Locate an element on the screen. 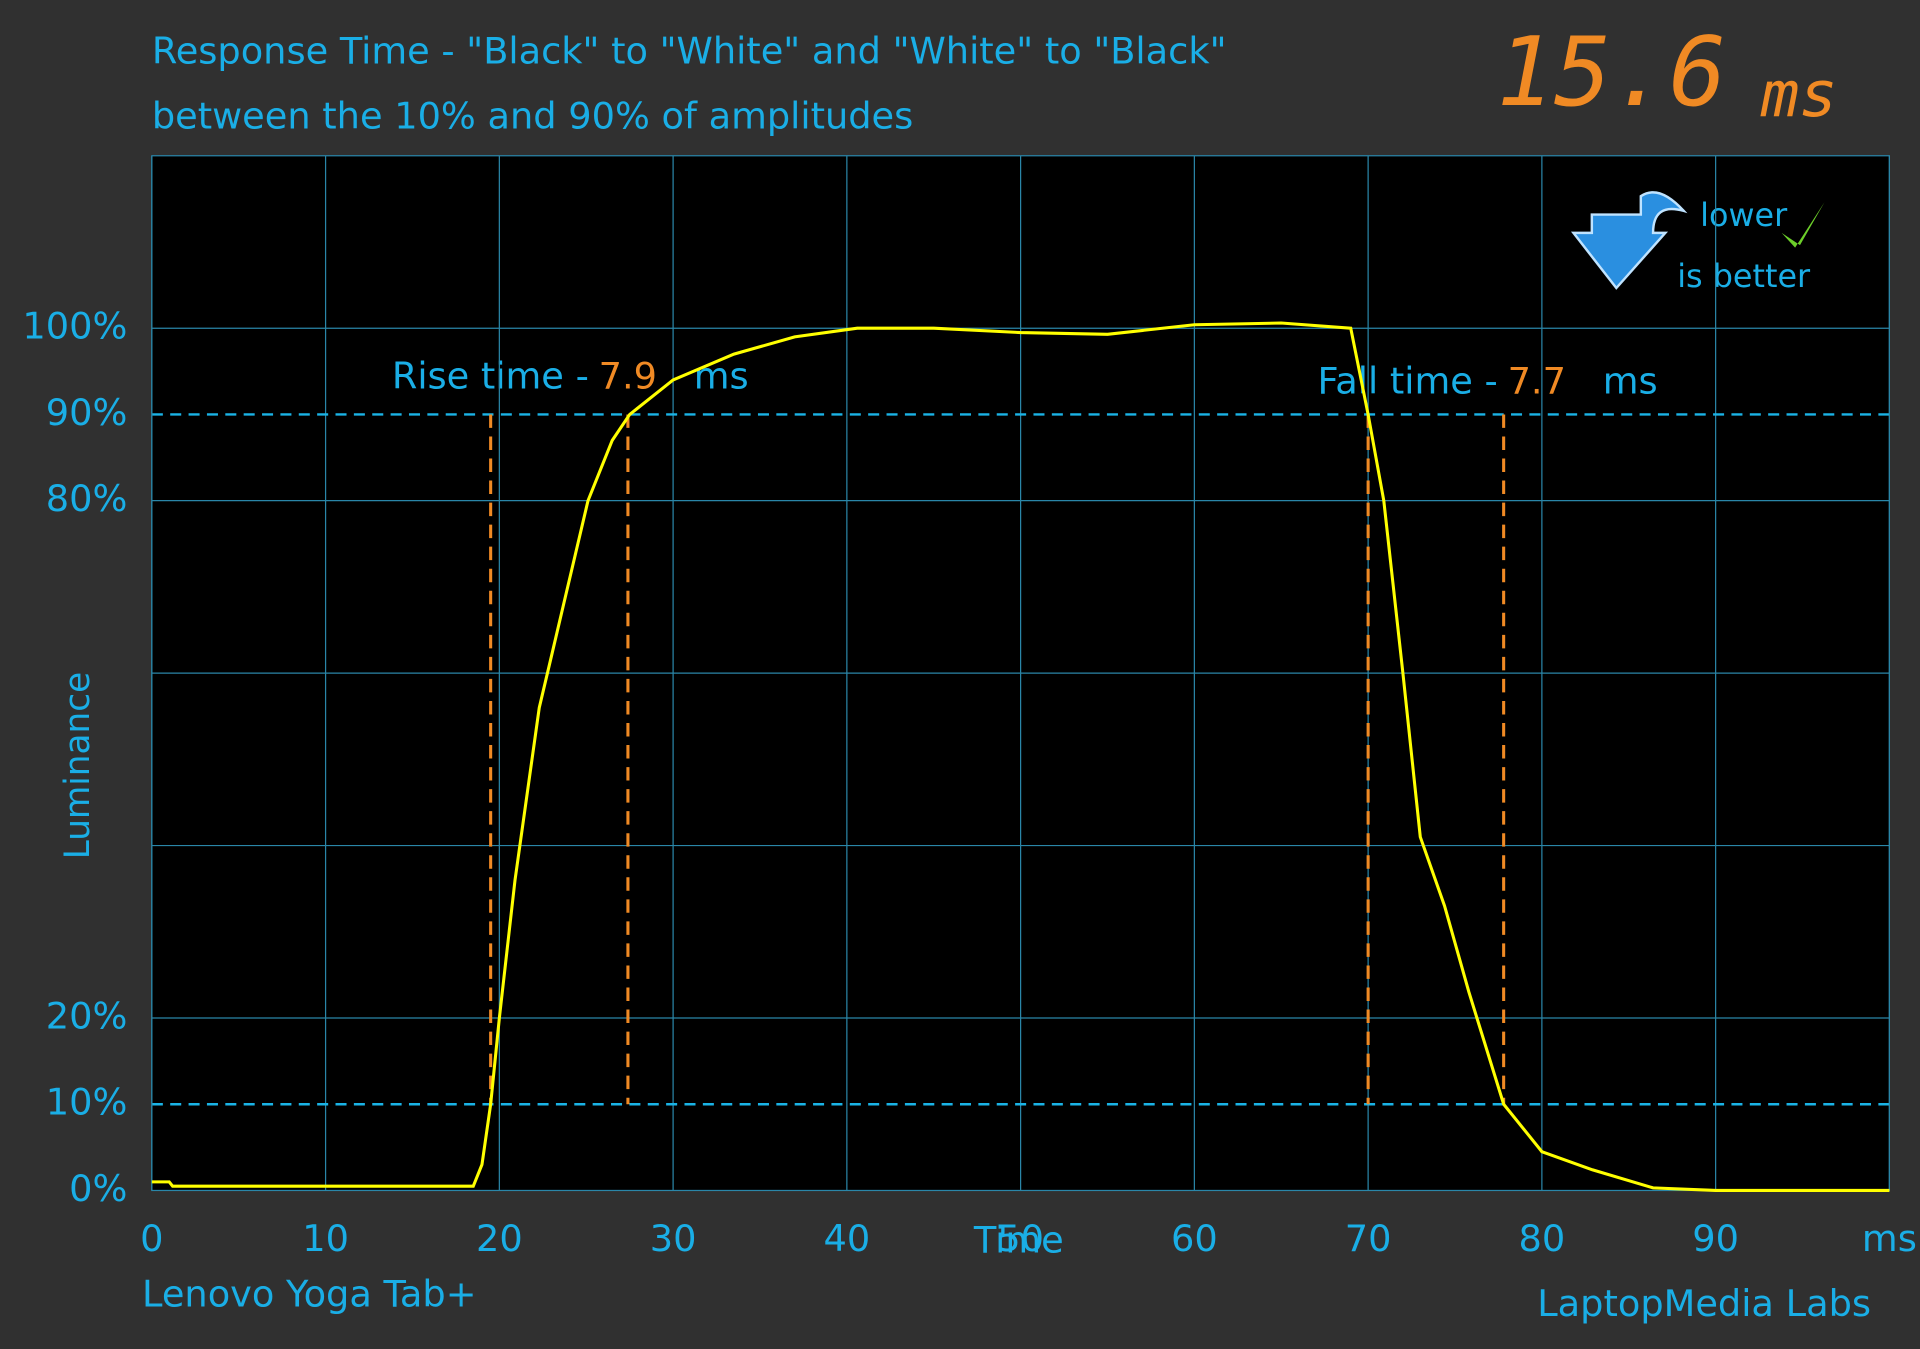 This screenshot has height=1349, width=1920. x-axis-label: Time is located at coordinates (1018, 1239).